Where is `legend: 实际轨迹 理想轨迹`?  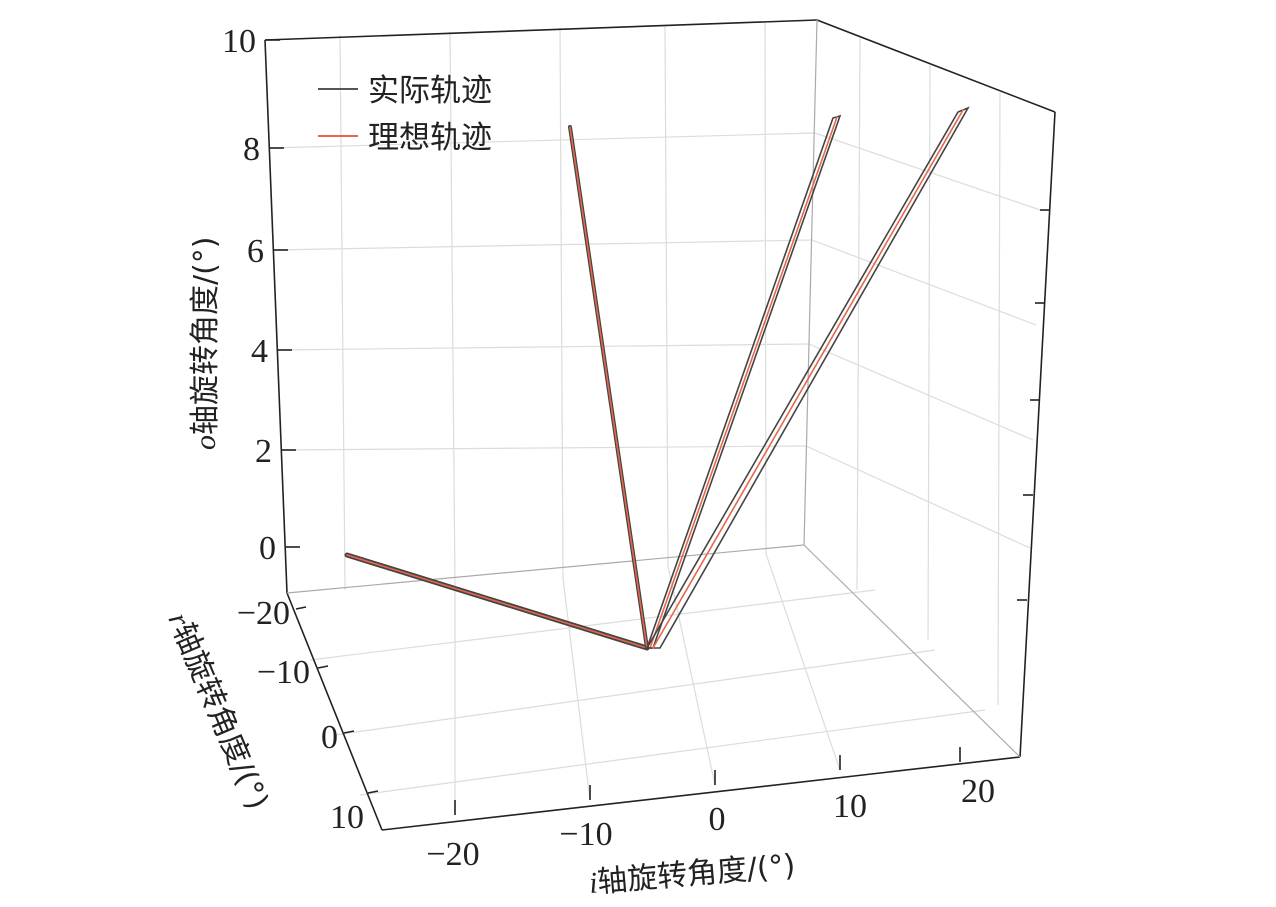
legend: 实际轨迹 理想轨迹 is located at coordinates (405, 114).